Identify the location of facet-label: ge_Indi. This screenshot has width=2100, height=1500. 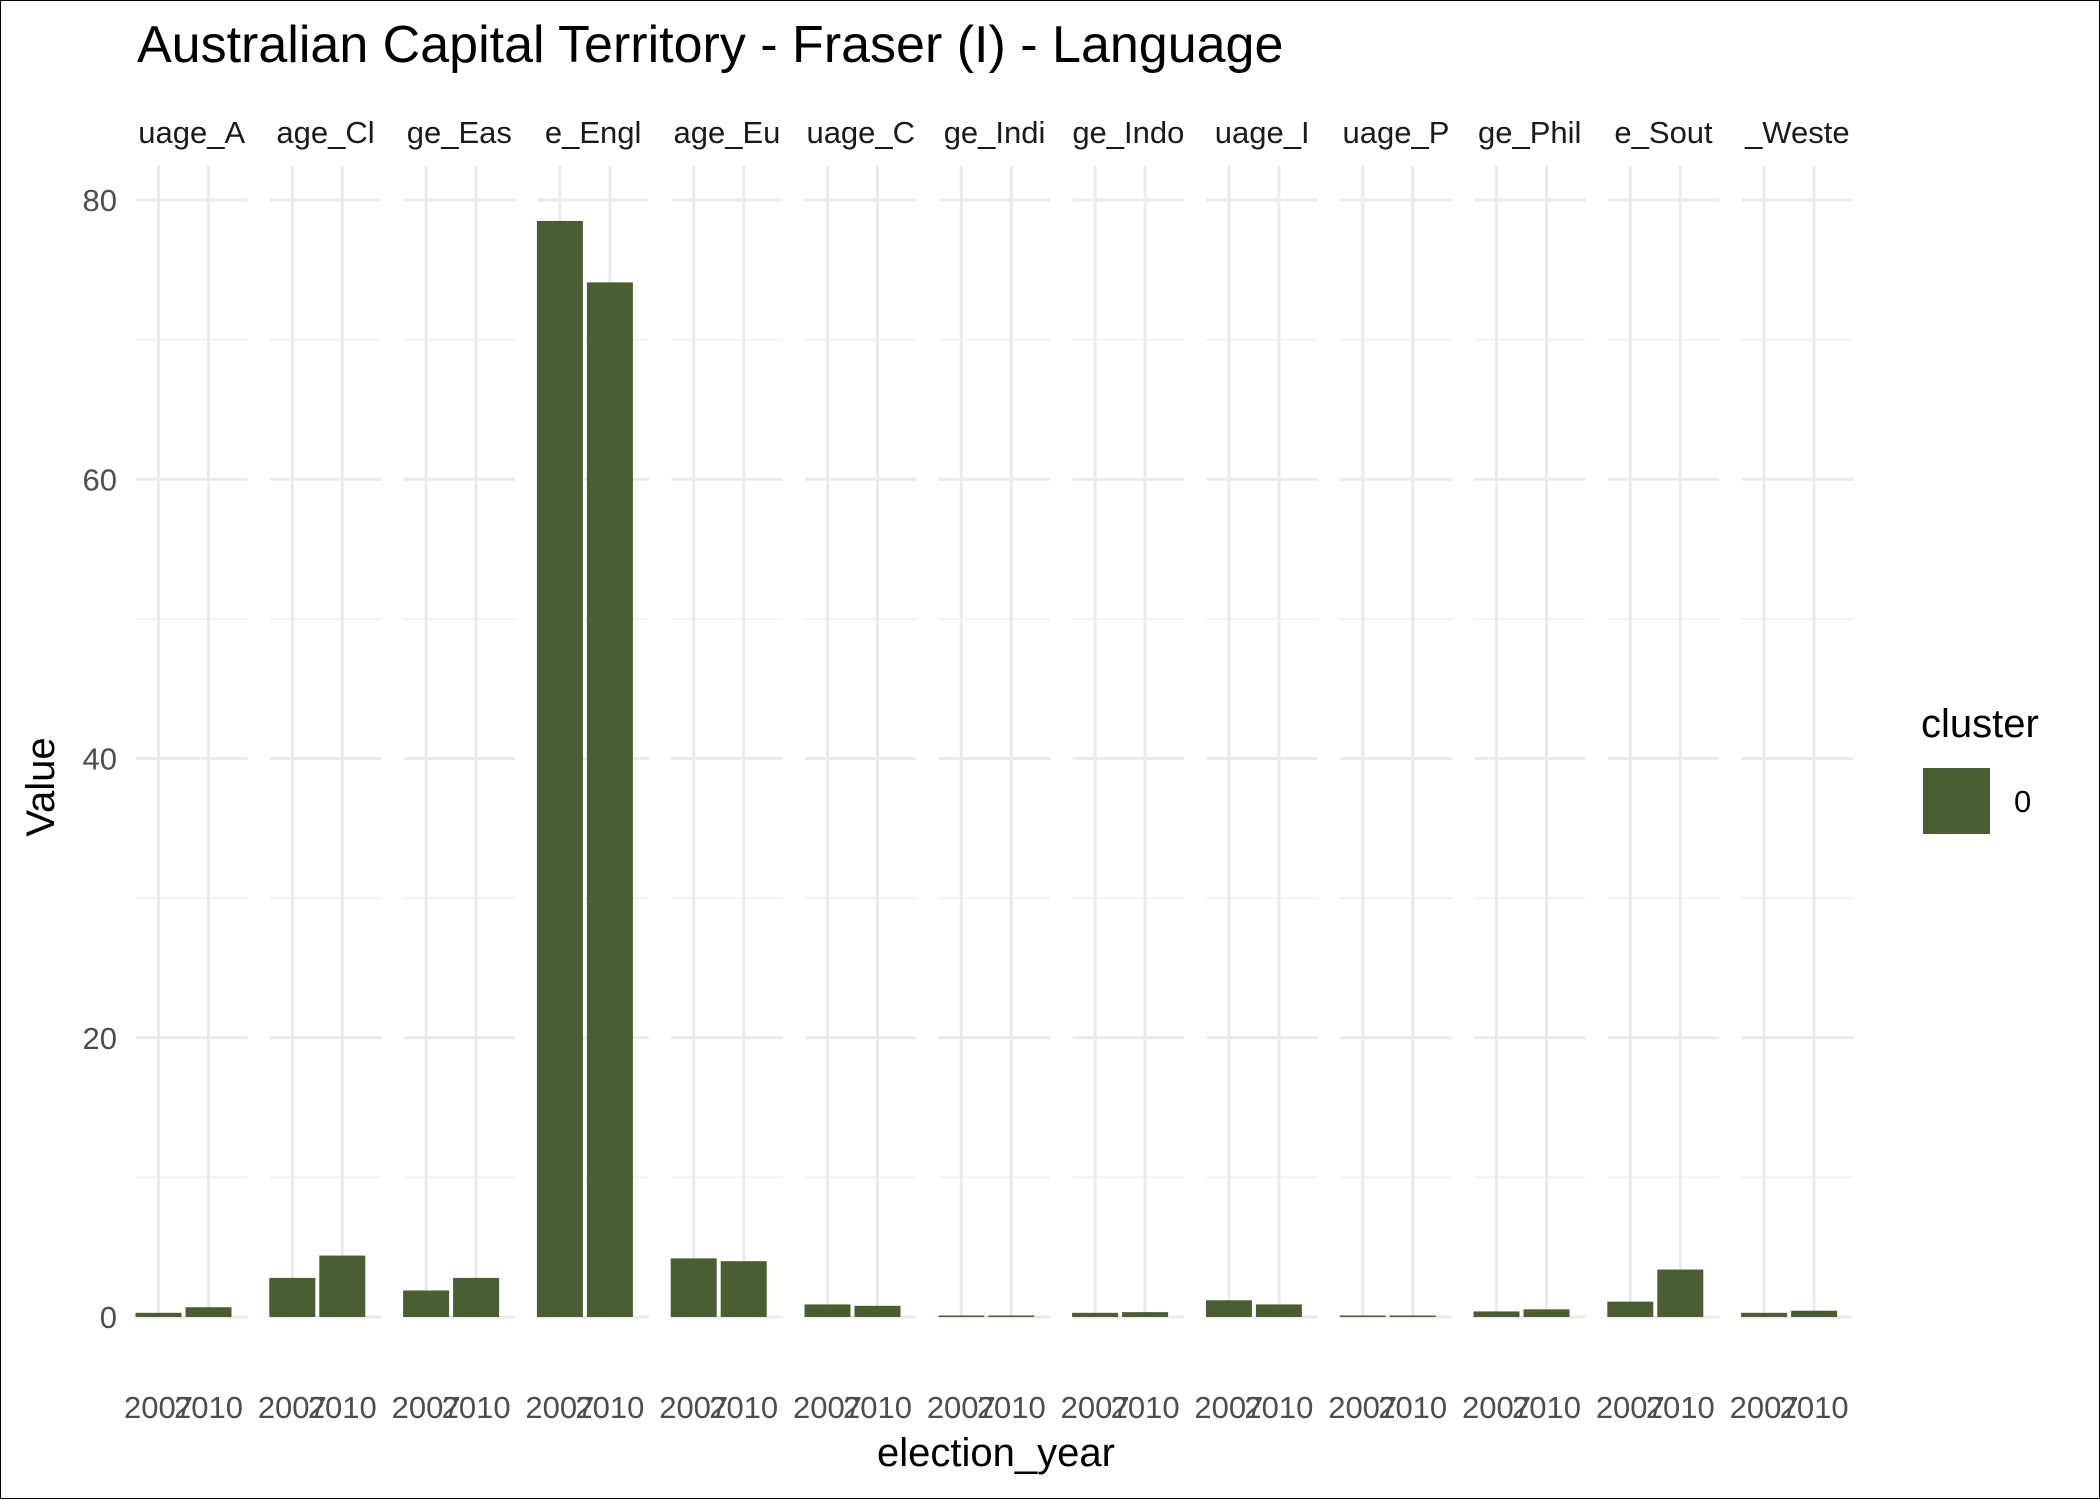
(995, 132).